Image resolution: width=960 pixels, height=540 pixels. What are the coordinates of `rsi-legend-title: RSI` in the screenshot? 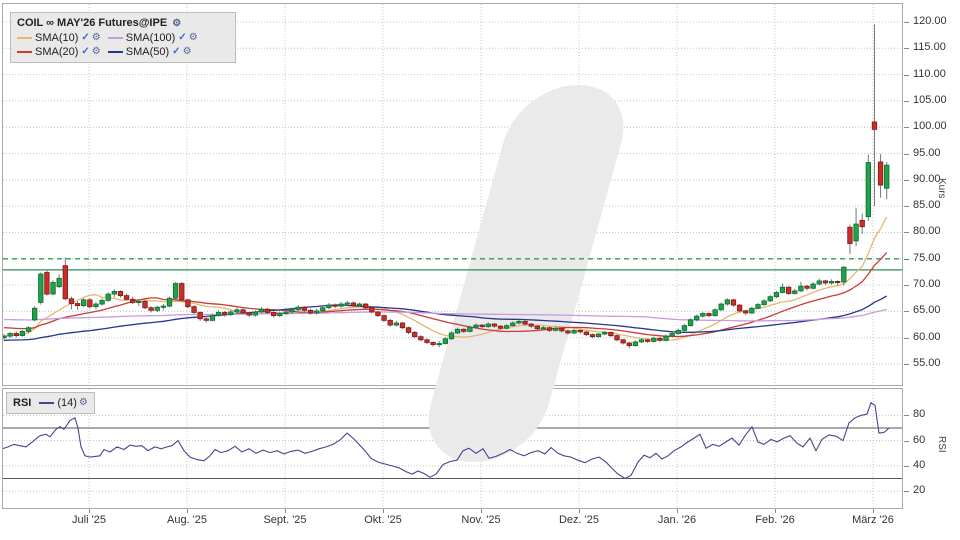 It's located at (22, 403).